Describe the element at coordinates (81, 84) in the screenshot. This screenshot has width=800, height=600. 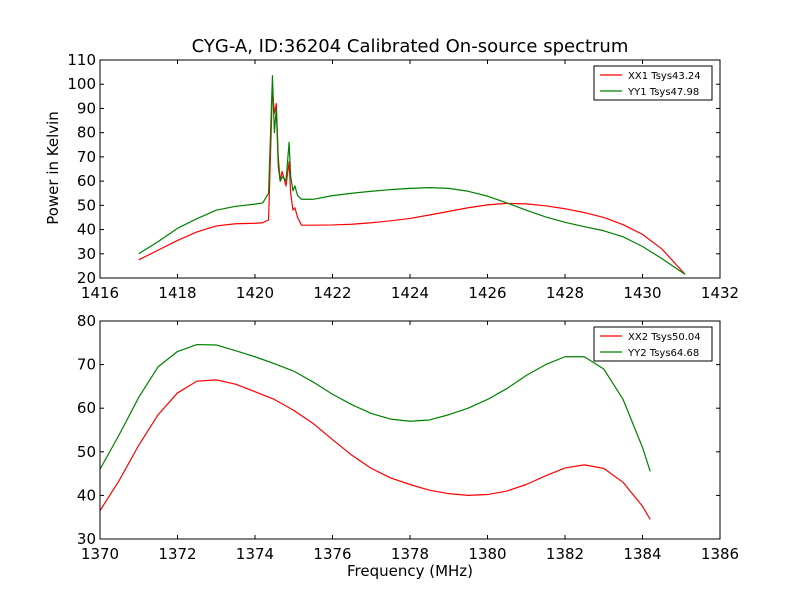
I see `y-tick-label: 100` at that location.